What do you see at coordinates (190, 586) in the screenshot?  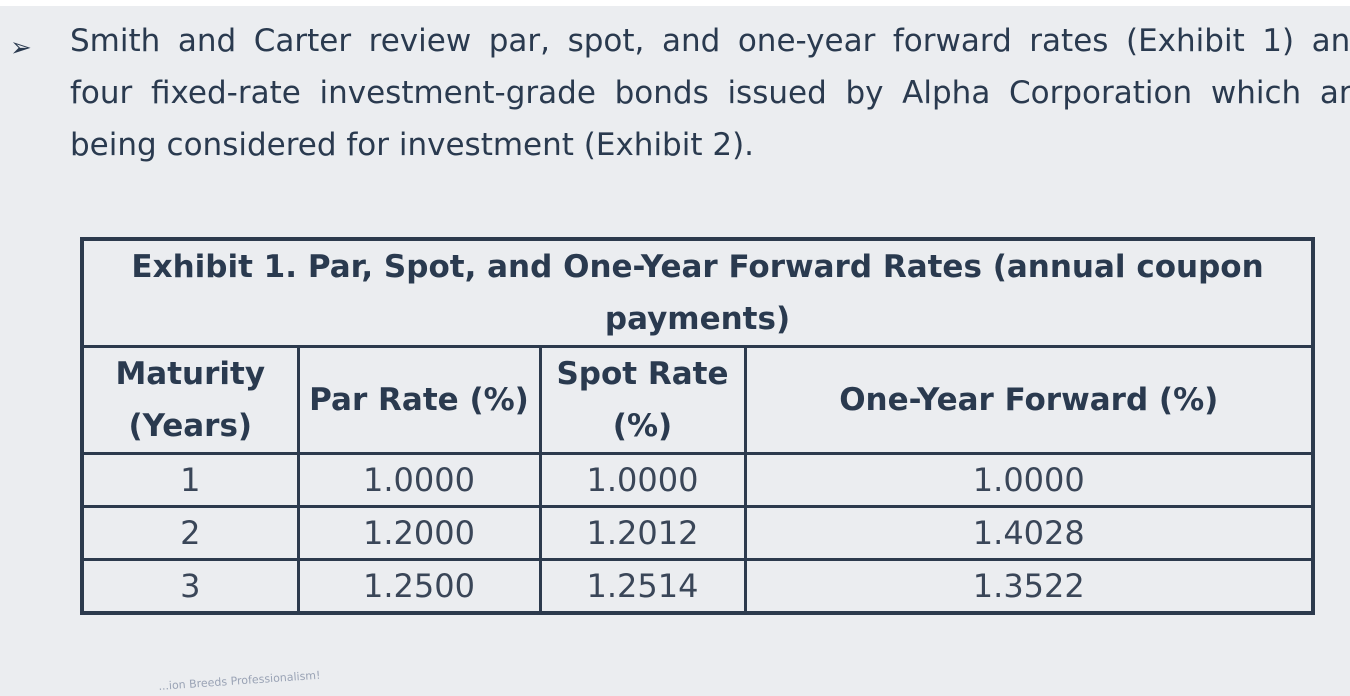 I see `cell-maturity: 3` at bounding box center [190, 586].